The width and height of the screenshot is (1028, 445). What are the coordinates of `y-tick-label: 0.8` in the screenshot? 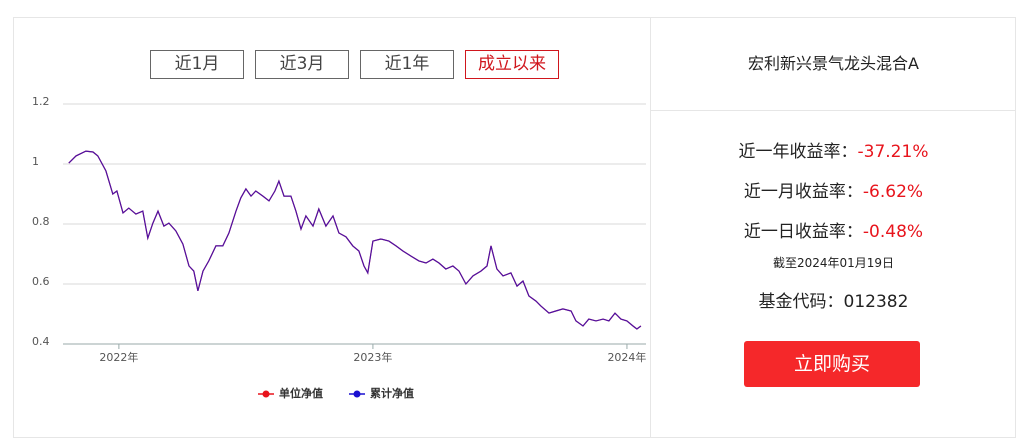 It's located at (41, 221).